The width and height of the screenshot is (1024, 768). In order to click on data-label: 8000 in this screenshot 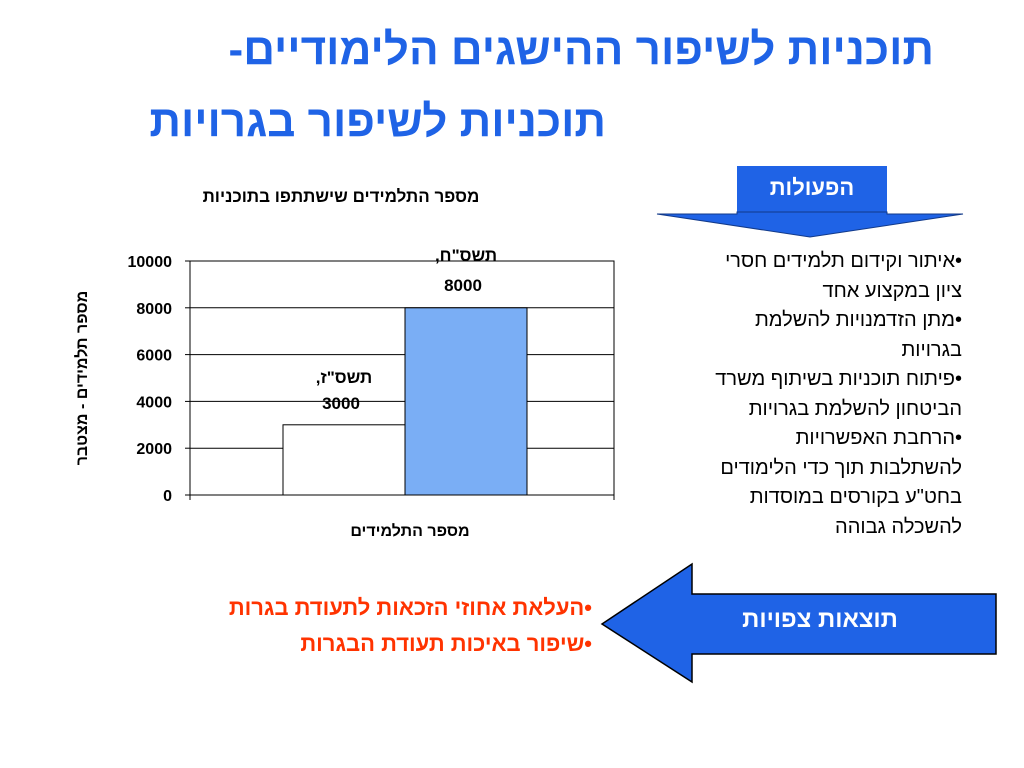, I will do `click(463, 285)`.